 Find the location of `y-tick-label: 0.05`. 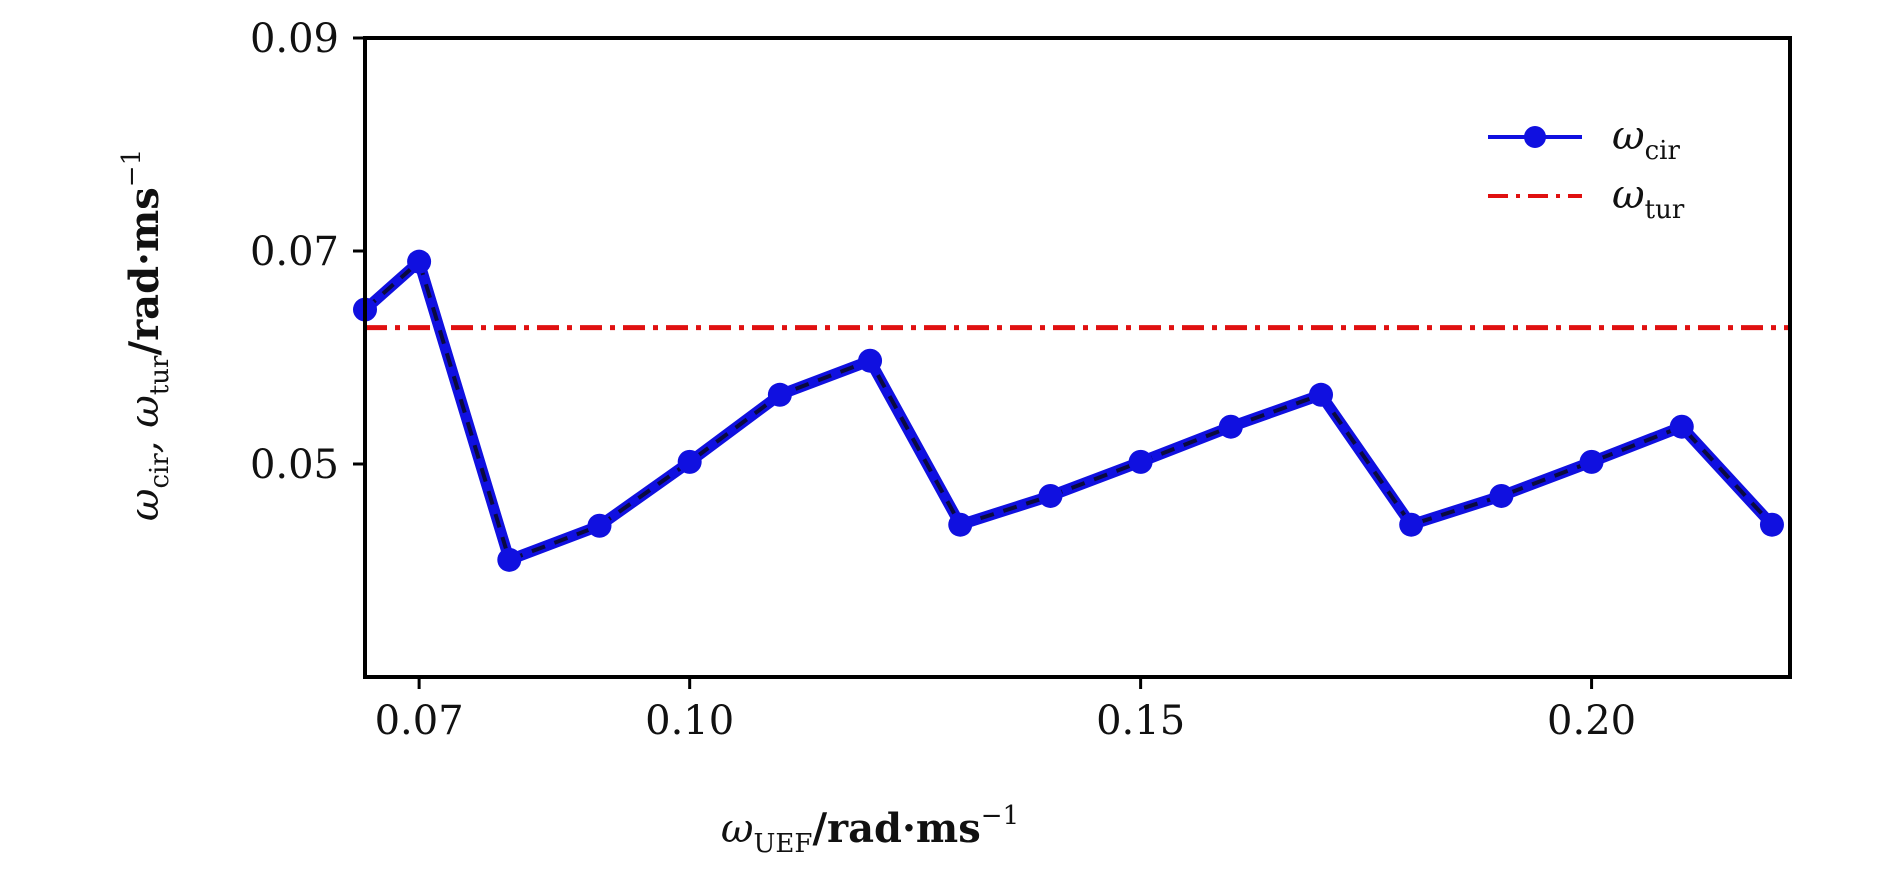

y-tick-label: 0.05 is located at coordinates (294, 465).